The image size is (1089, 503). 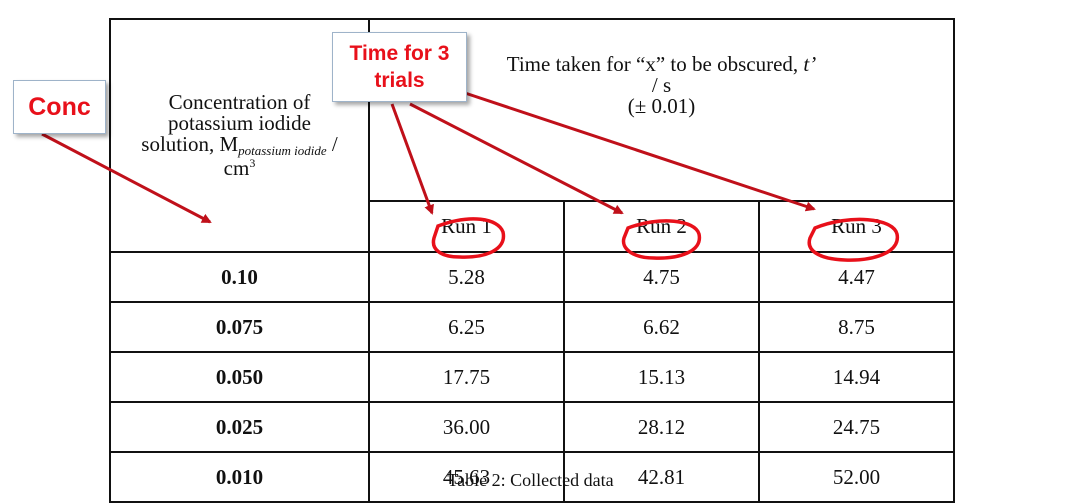 I want to click on run-cell: 52.00, so click(x=856, y=477).